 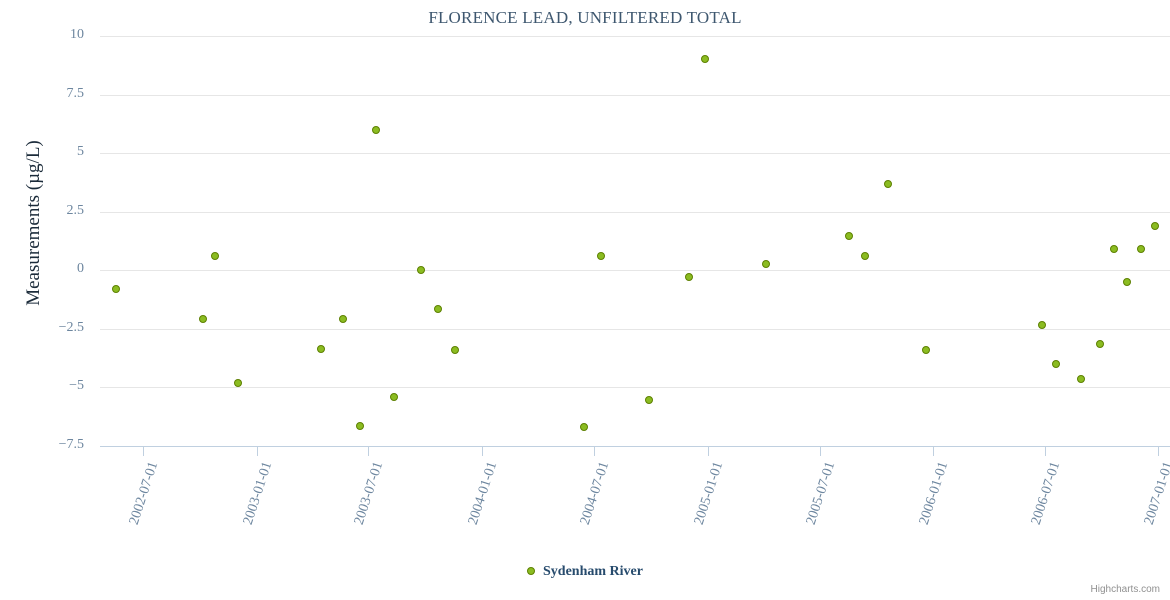 I want to click on y-tick-label: 7.5, so click(x=75, y=93).